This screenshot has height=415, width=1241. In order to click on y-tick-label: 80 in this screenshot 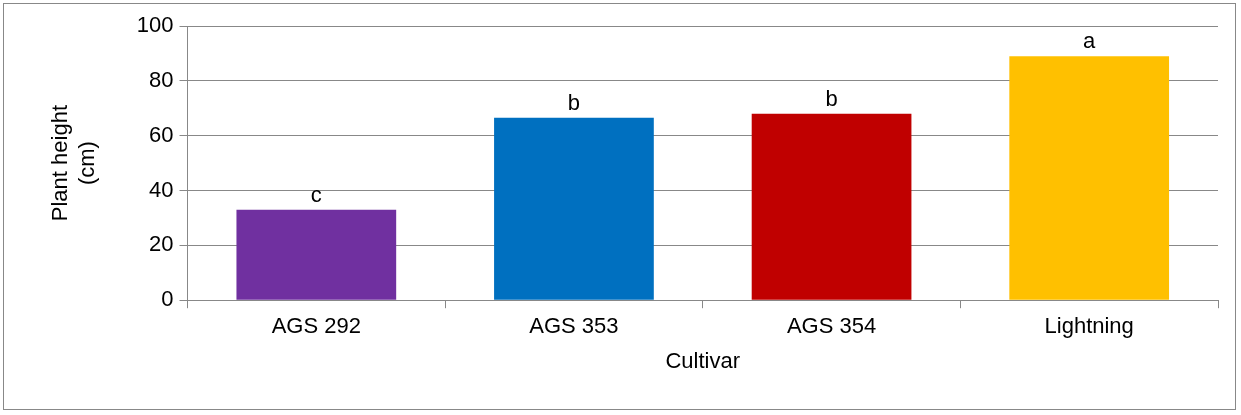, I will do `click(161, 79)`.